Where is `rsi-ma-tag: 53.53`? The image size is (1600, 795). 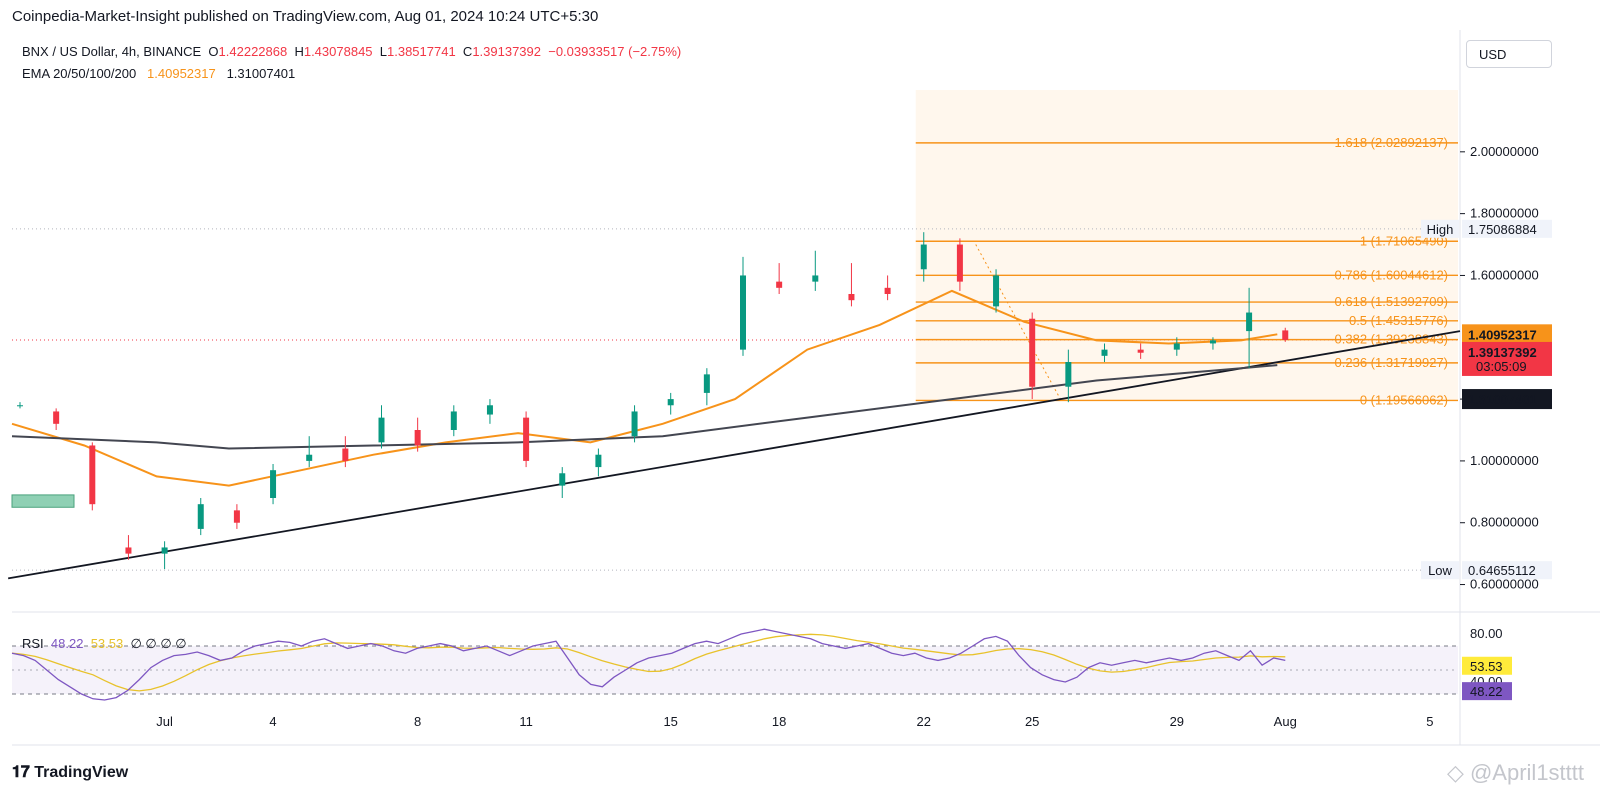
rsi-ma-tag: 53.53 is located at coordinates (1486, 666).